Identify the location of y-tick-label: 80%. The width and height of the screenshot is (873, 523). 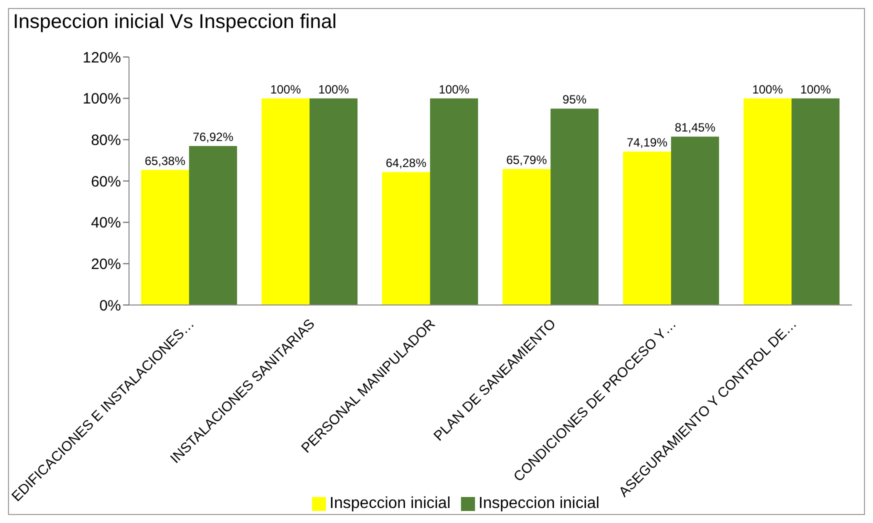
(105, 140).